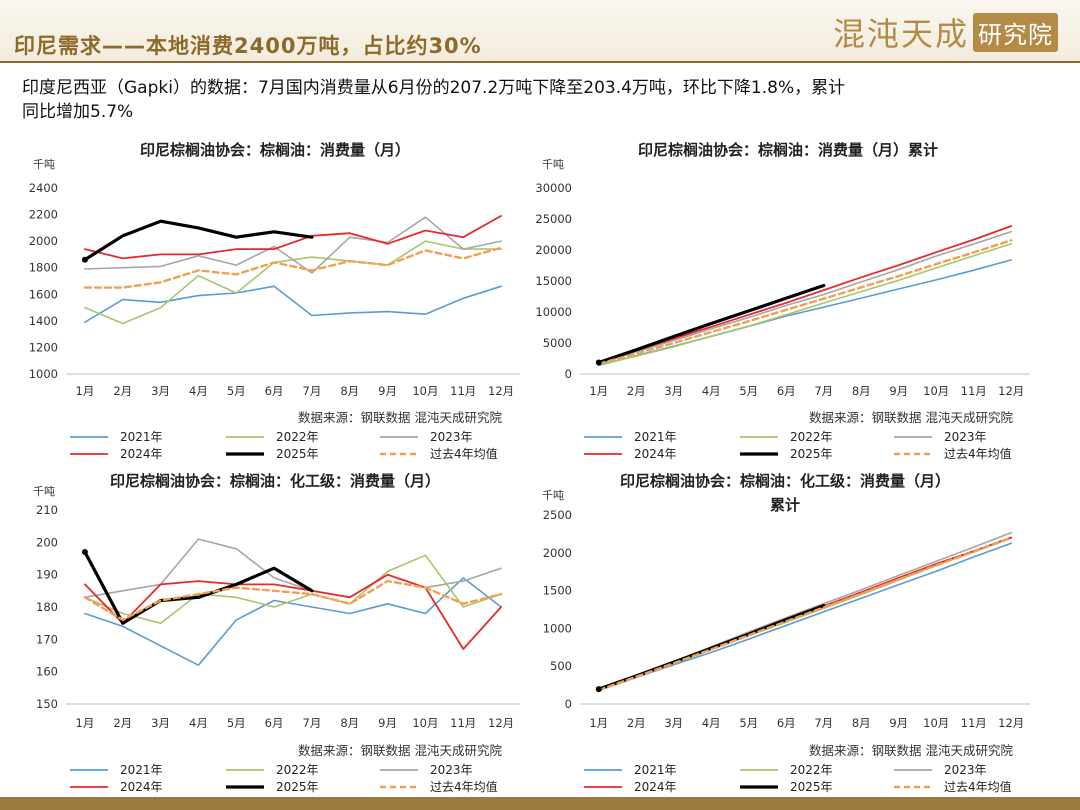  Describe the element at coordinates (275, 150) in the screenshot. I see `chart-title: 印尼棕榈油协会：棕榈油：消费量（月）` at that location.